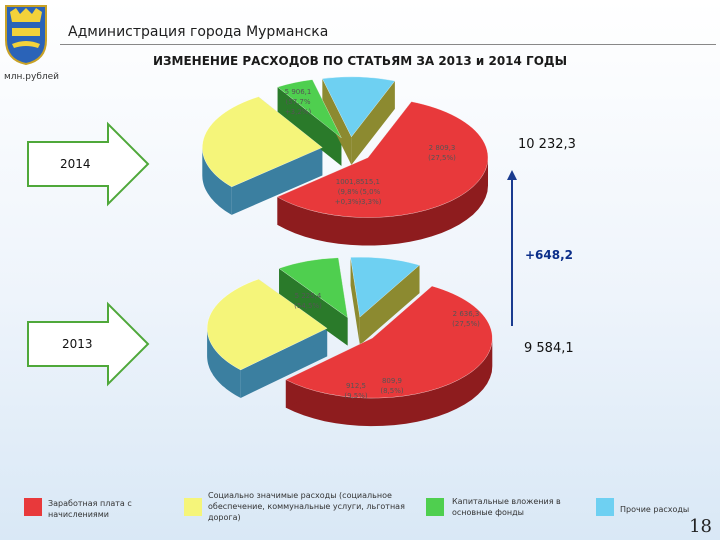 The width and height of the screenshot is (720, 540). Describe the element at coordinates (356, 391) in the screenshot. I see `slice-label-social: 912,5 (9,5%)` at that location.